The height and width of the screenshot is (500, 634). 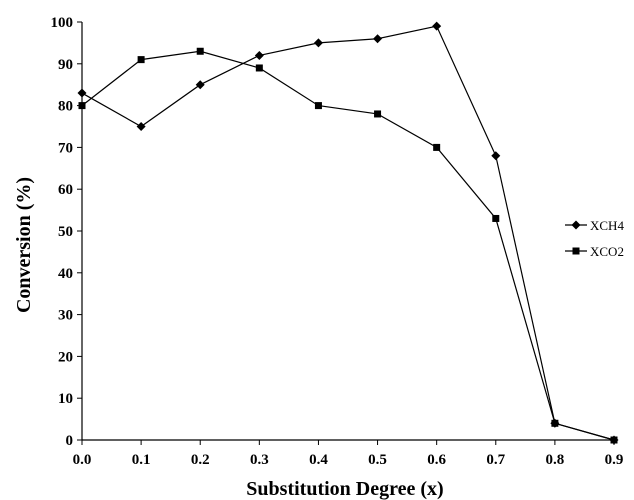 I want to click on x-tick-label: 0.1, so click(x=141, y=460).